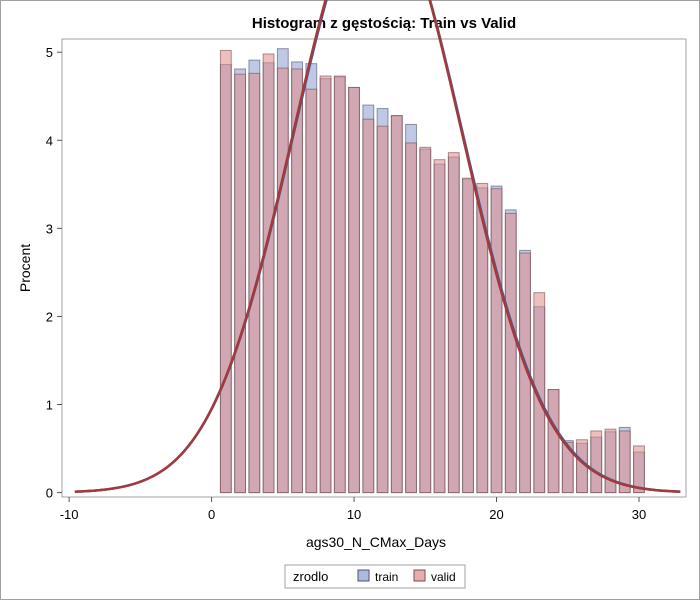 Image resolution: width=700 pixels, height=600 pixels. I want to click on x-tick-label: 0, so click(211, 514).